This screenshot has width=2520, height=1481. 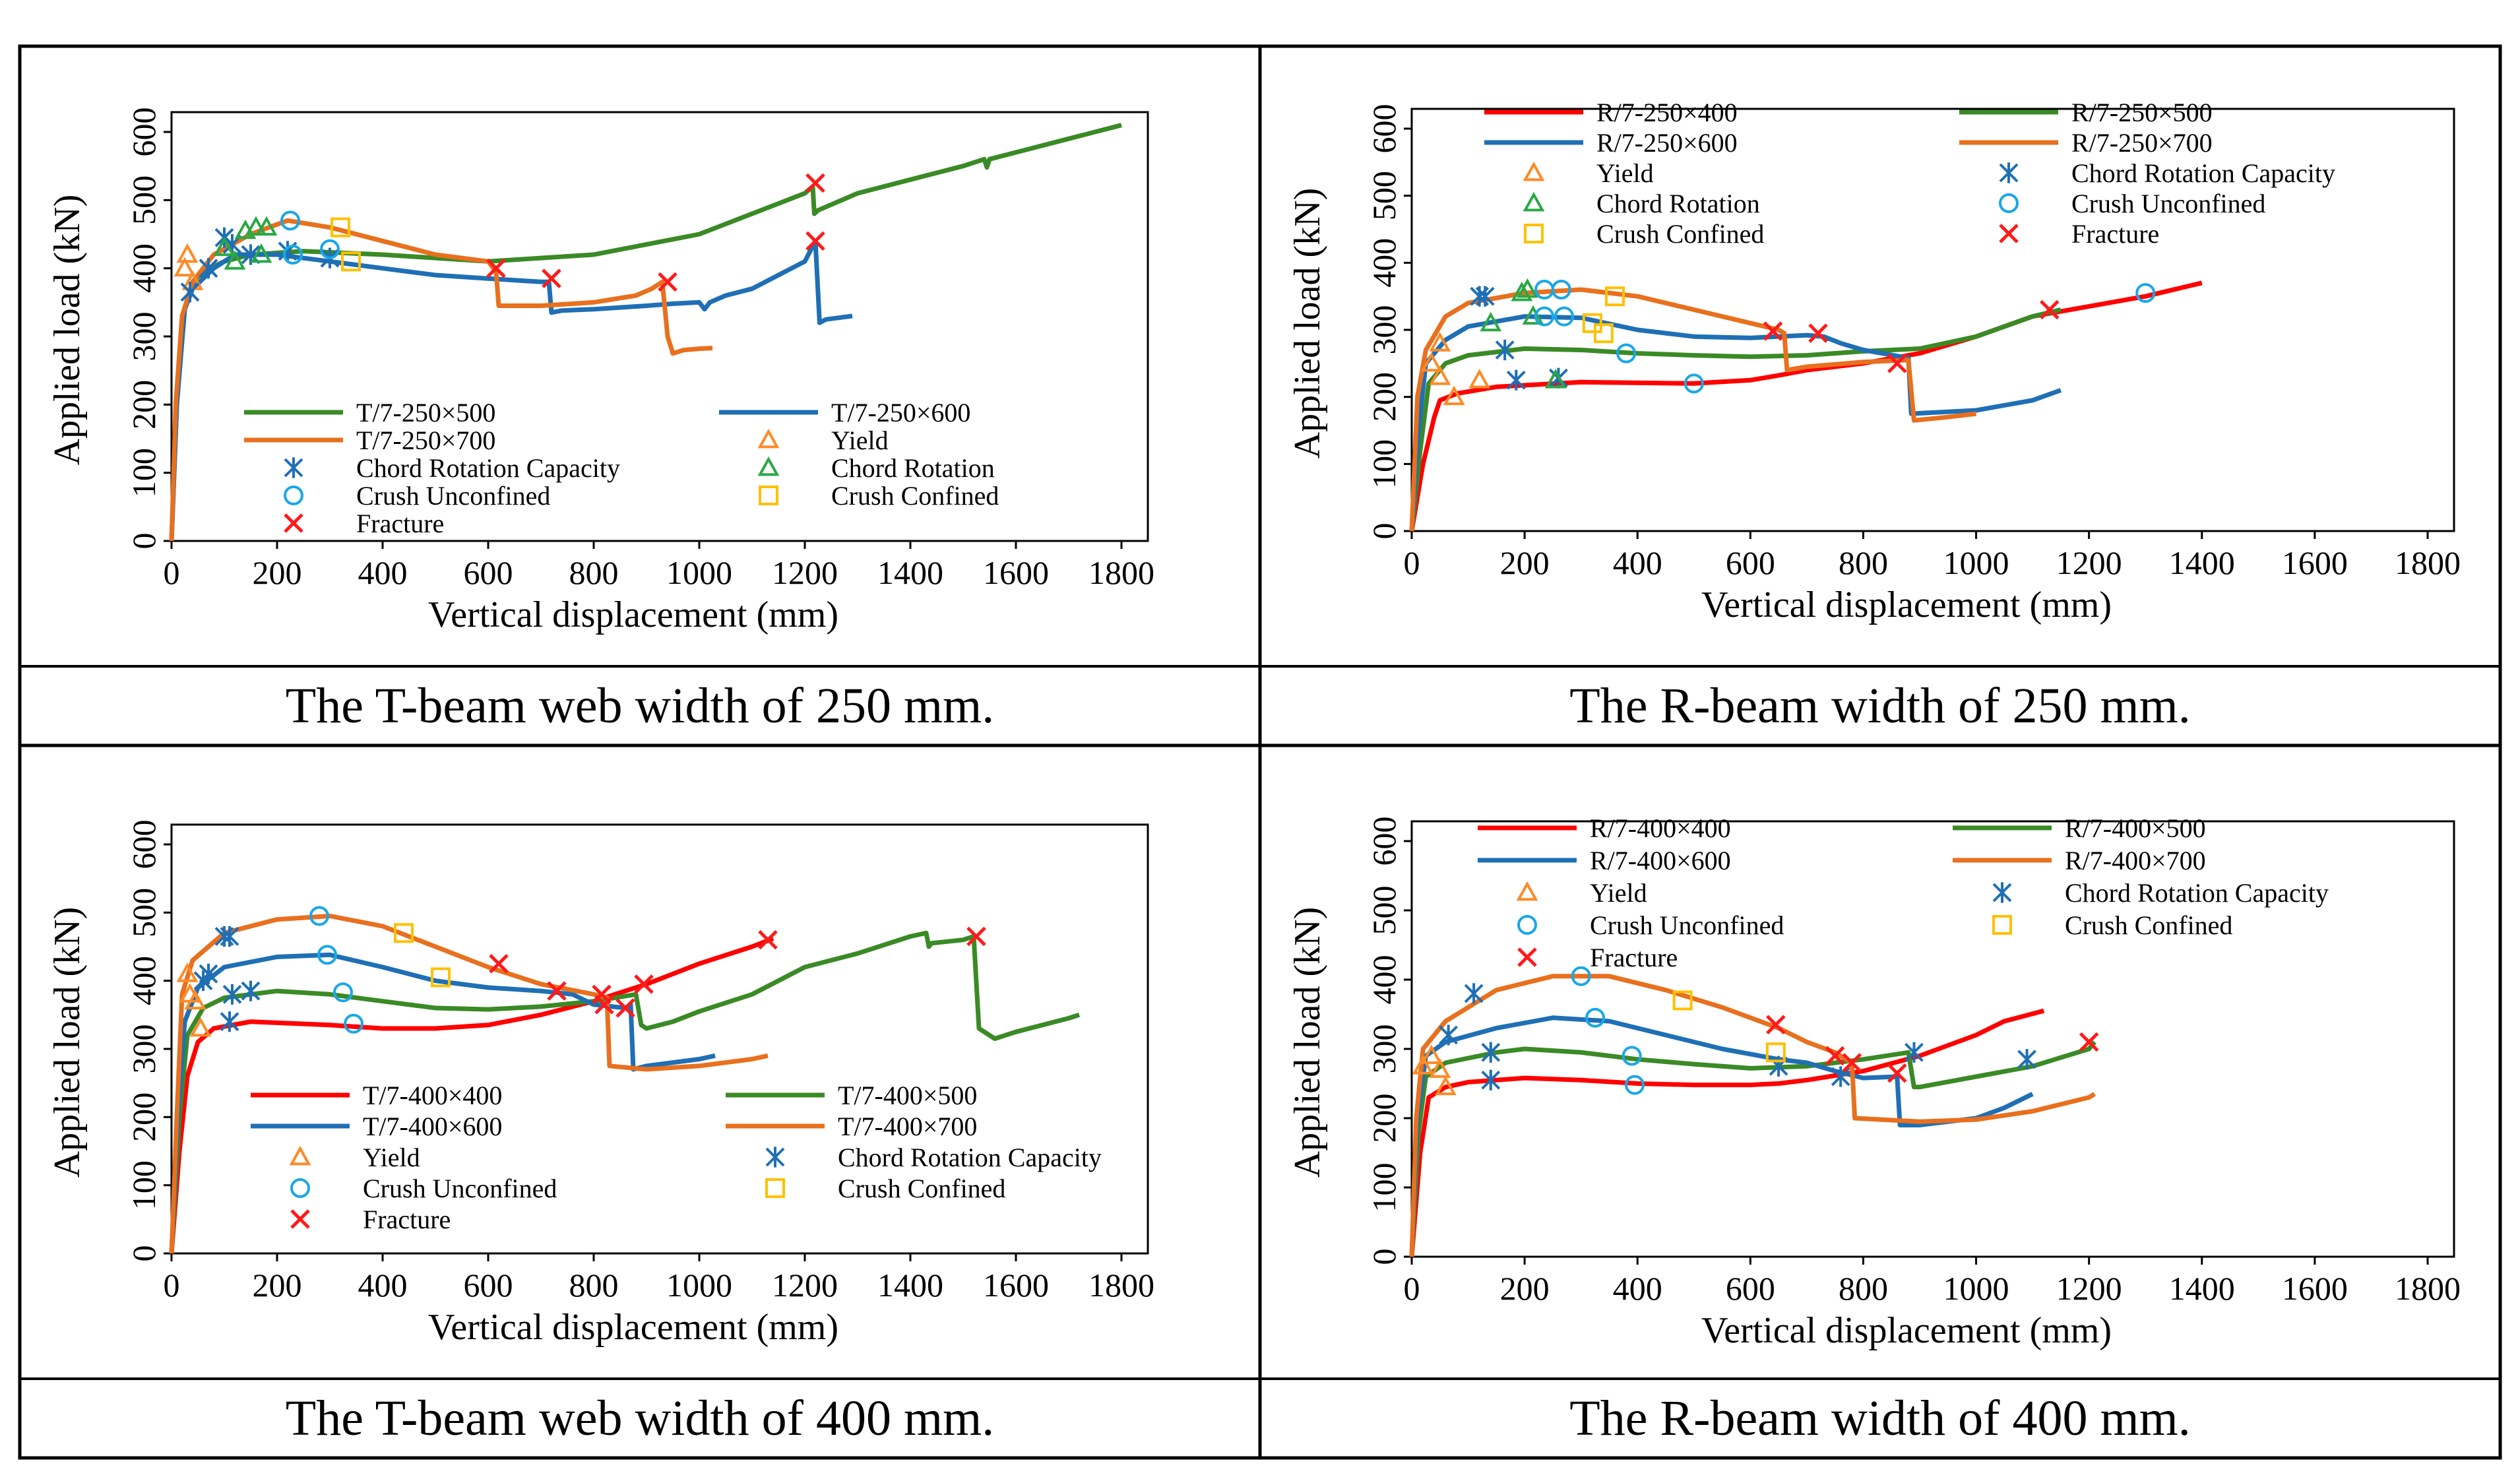 I want to click on x-tick-label: 1800, so click(x=2428, y=1288).